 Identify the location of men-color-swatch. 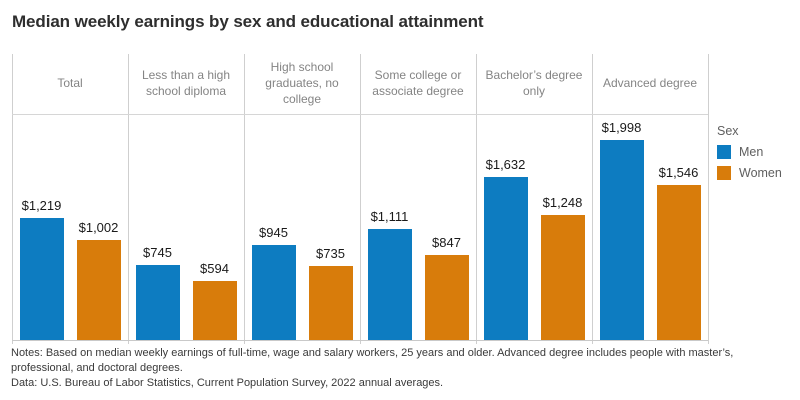
(724, 152).